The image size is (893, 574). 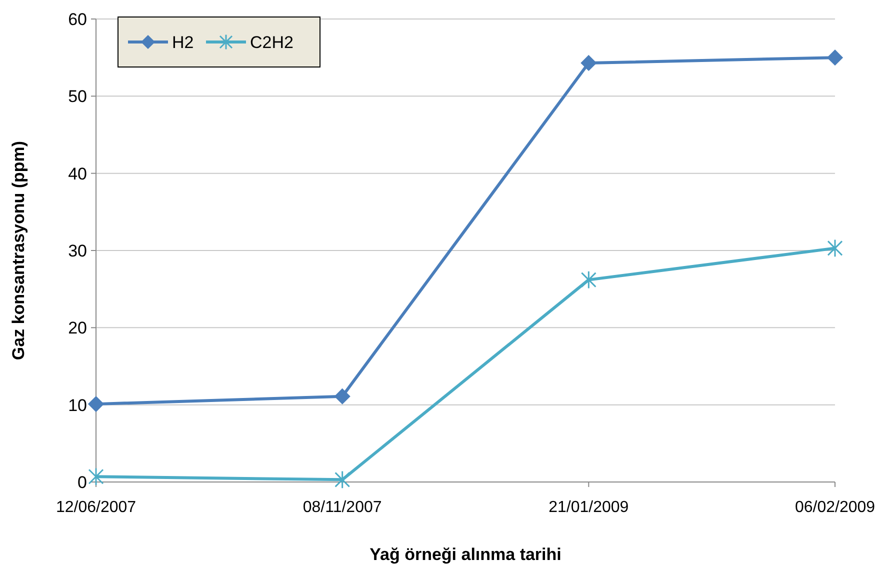 What do you see at coordinates (18, 250) in the screenshot?
I see `y-axis-title: Gaz konsantrasyonu (ppm)` at bounding box center [18, 250].